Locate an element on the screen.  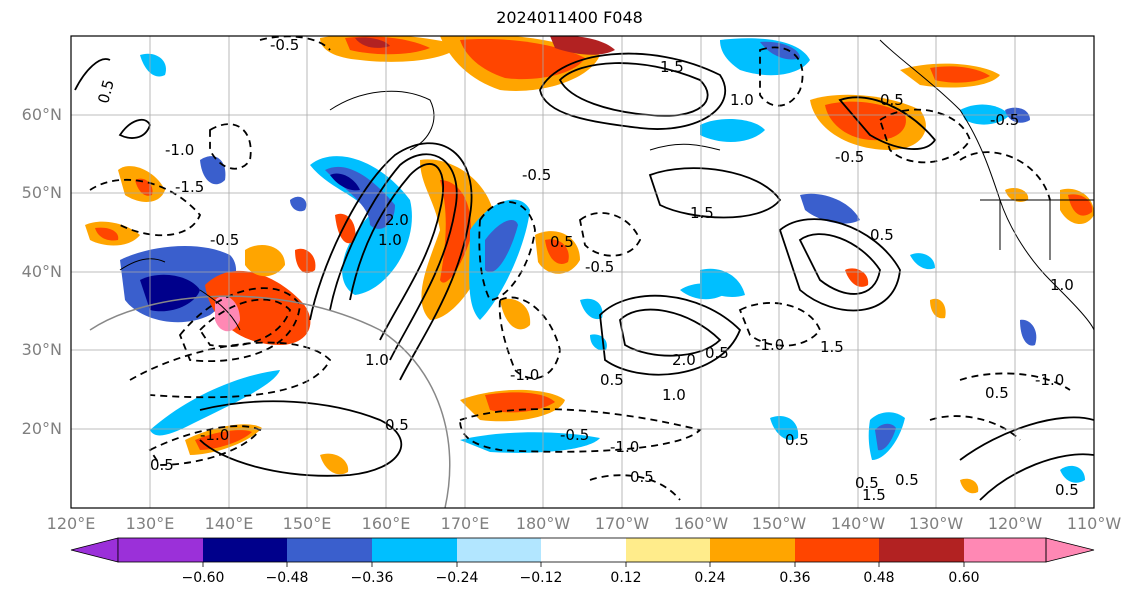
lon-tick-label: 160°W is located at coordinates (701, 523).